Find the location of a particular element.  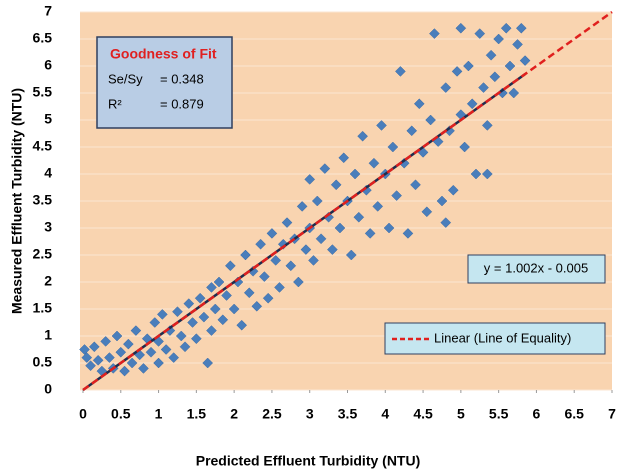

equation-box is located at coordinates (536, 269).